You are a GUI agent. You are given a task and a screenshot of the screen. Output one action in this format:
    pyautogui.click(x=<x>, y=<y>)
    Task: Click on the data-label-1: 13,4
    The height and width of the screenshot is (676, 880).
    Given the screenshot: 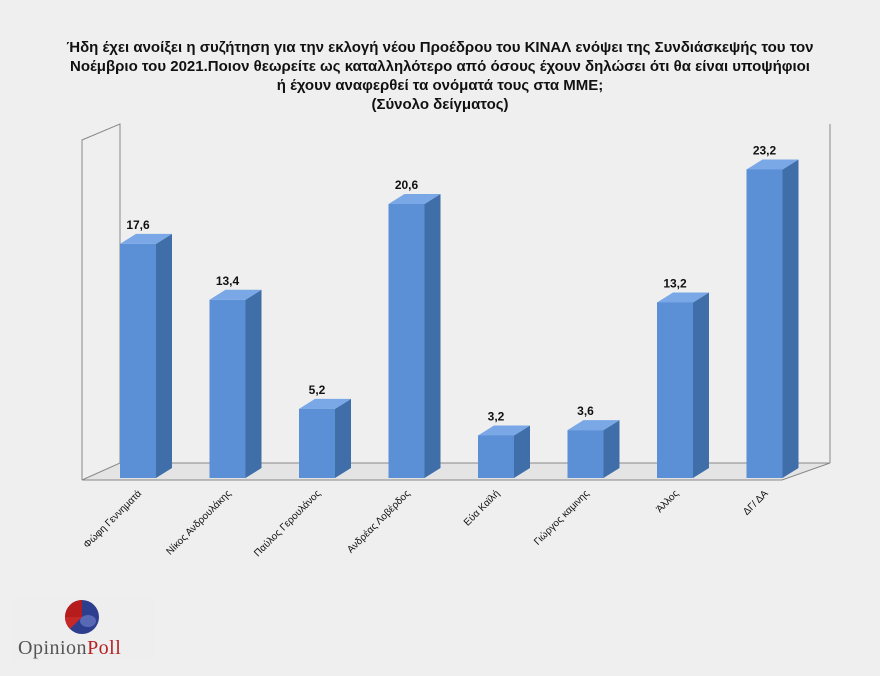 What is the action you would take?
    pyautogui.click(x=228, y=281)
    